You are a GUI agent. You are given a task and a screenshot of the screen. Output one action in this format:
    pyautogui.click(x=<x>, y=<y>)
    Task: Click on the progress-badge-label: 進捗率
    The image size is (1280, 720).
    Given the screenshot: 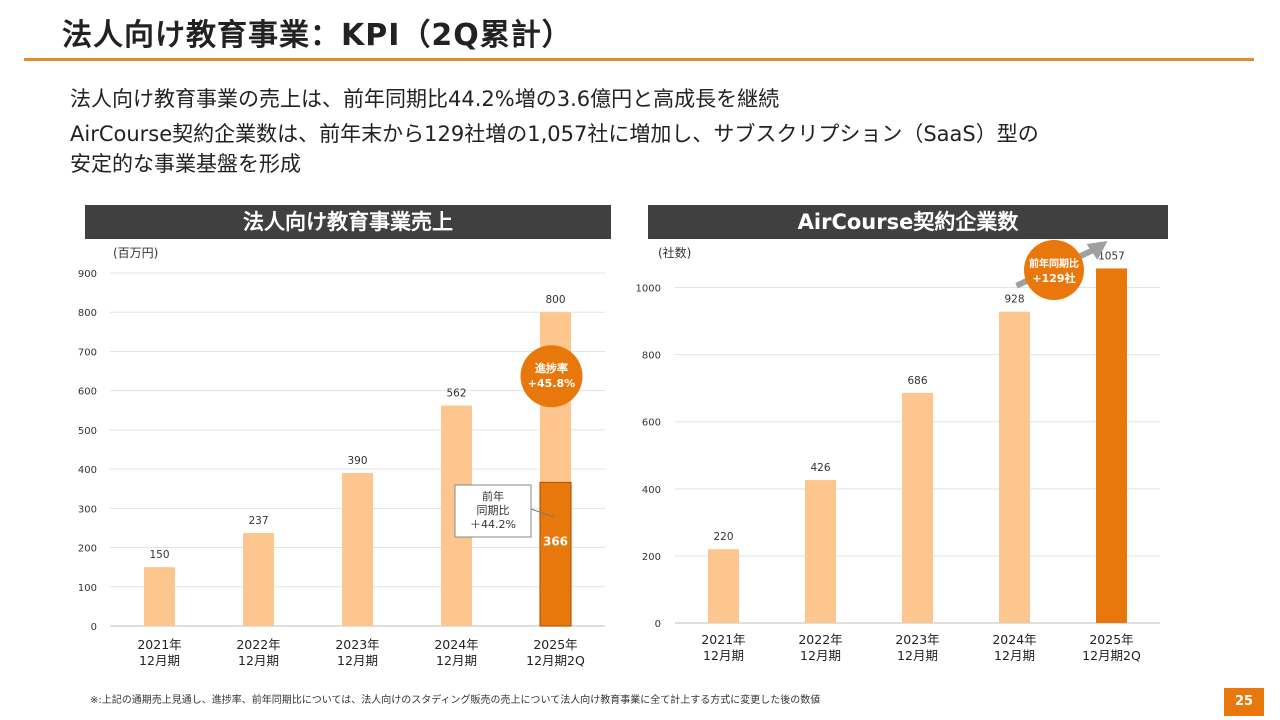 What is the action you would take?
    pyautogui.click(x=551, y=368)
    